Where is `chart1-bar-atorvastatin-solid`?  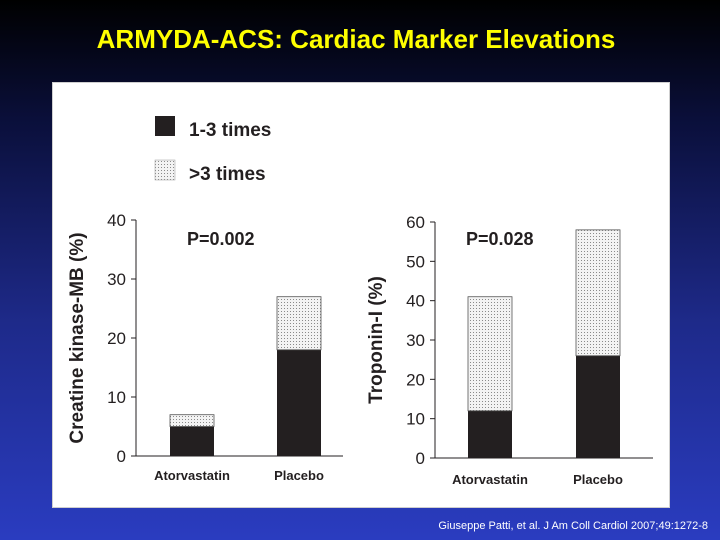 chart1-bar-atorvastatin-solid is located at coordinates (192, 441).